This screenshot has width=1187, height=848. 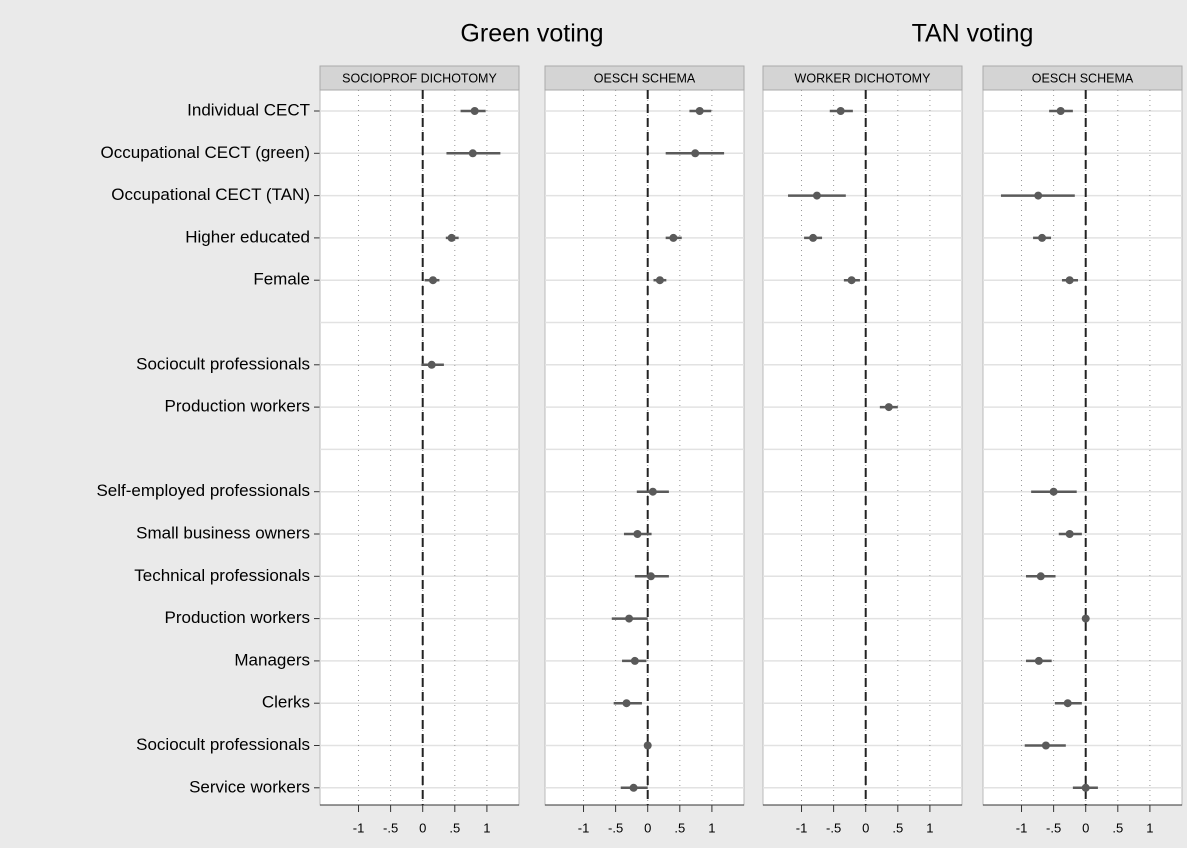 I want to click on row-label: Service workers, so click(x=249, y=786).